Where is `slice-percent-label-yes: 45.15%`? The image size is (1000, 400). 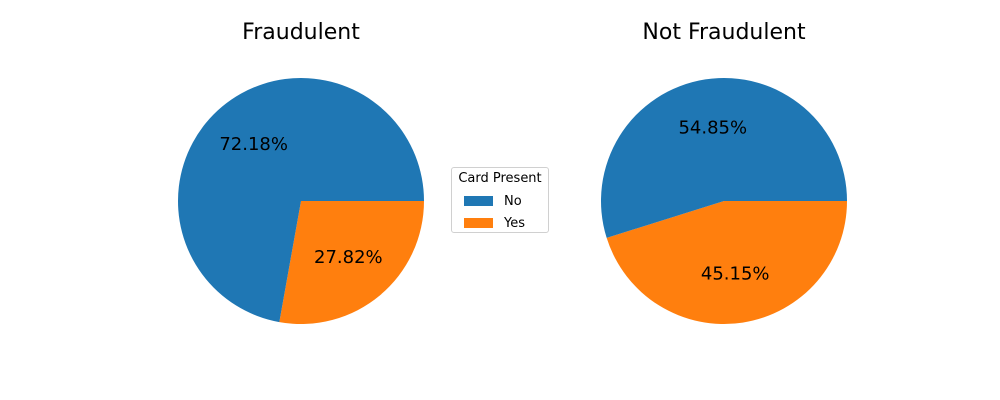
slice-percent-label-yes: 45.15% is located at coordinates (735, 273).